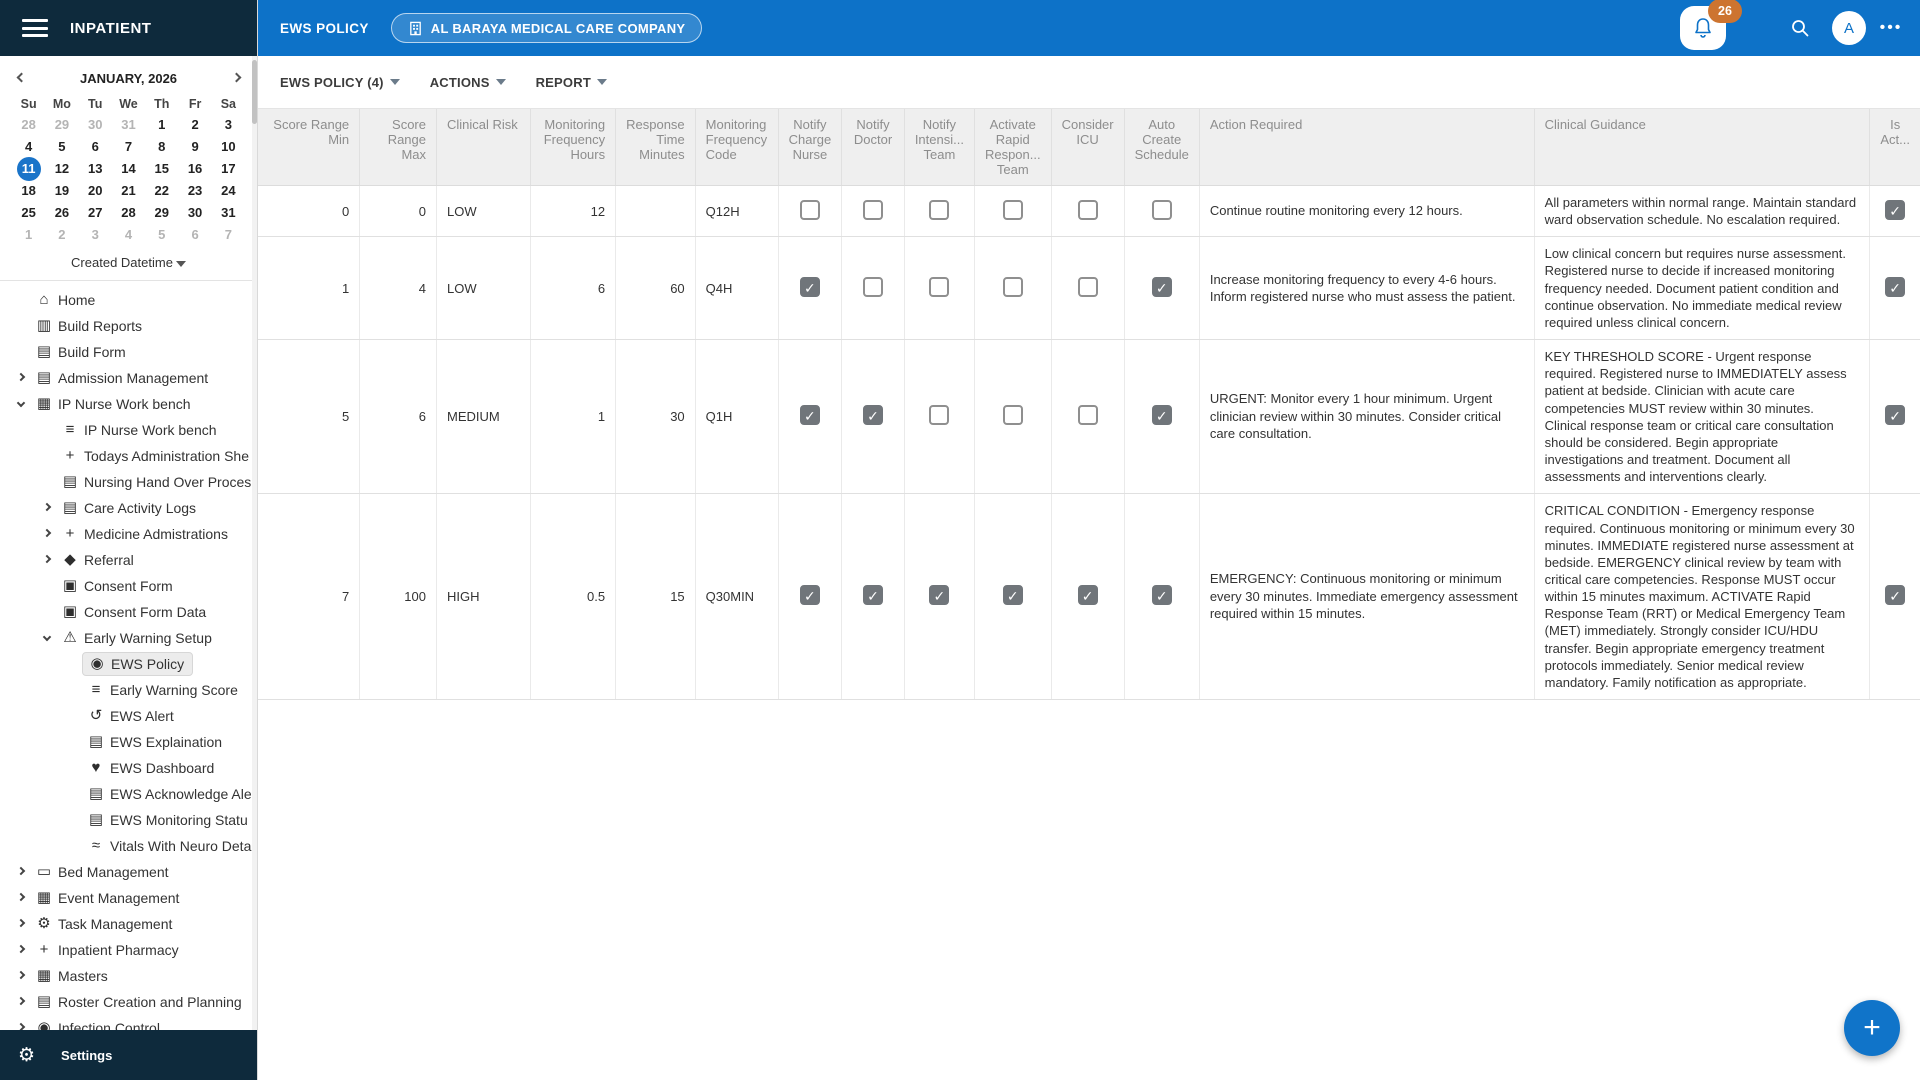 Image resolution: width=1920 pixels, height=1080 pixels. Describe the element at coordinates (1891, 28) in the screenshot. I see `more-options-button: •••` at that location.